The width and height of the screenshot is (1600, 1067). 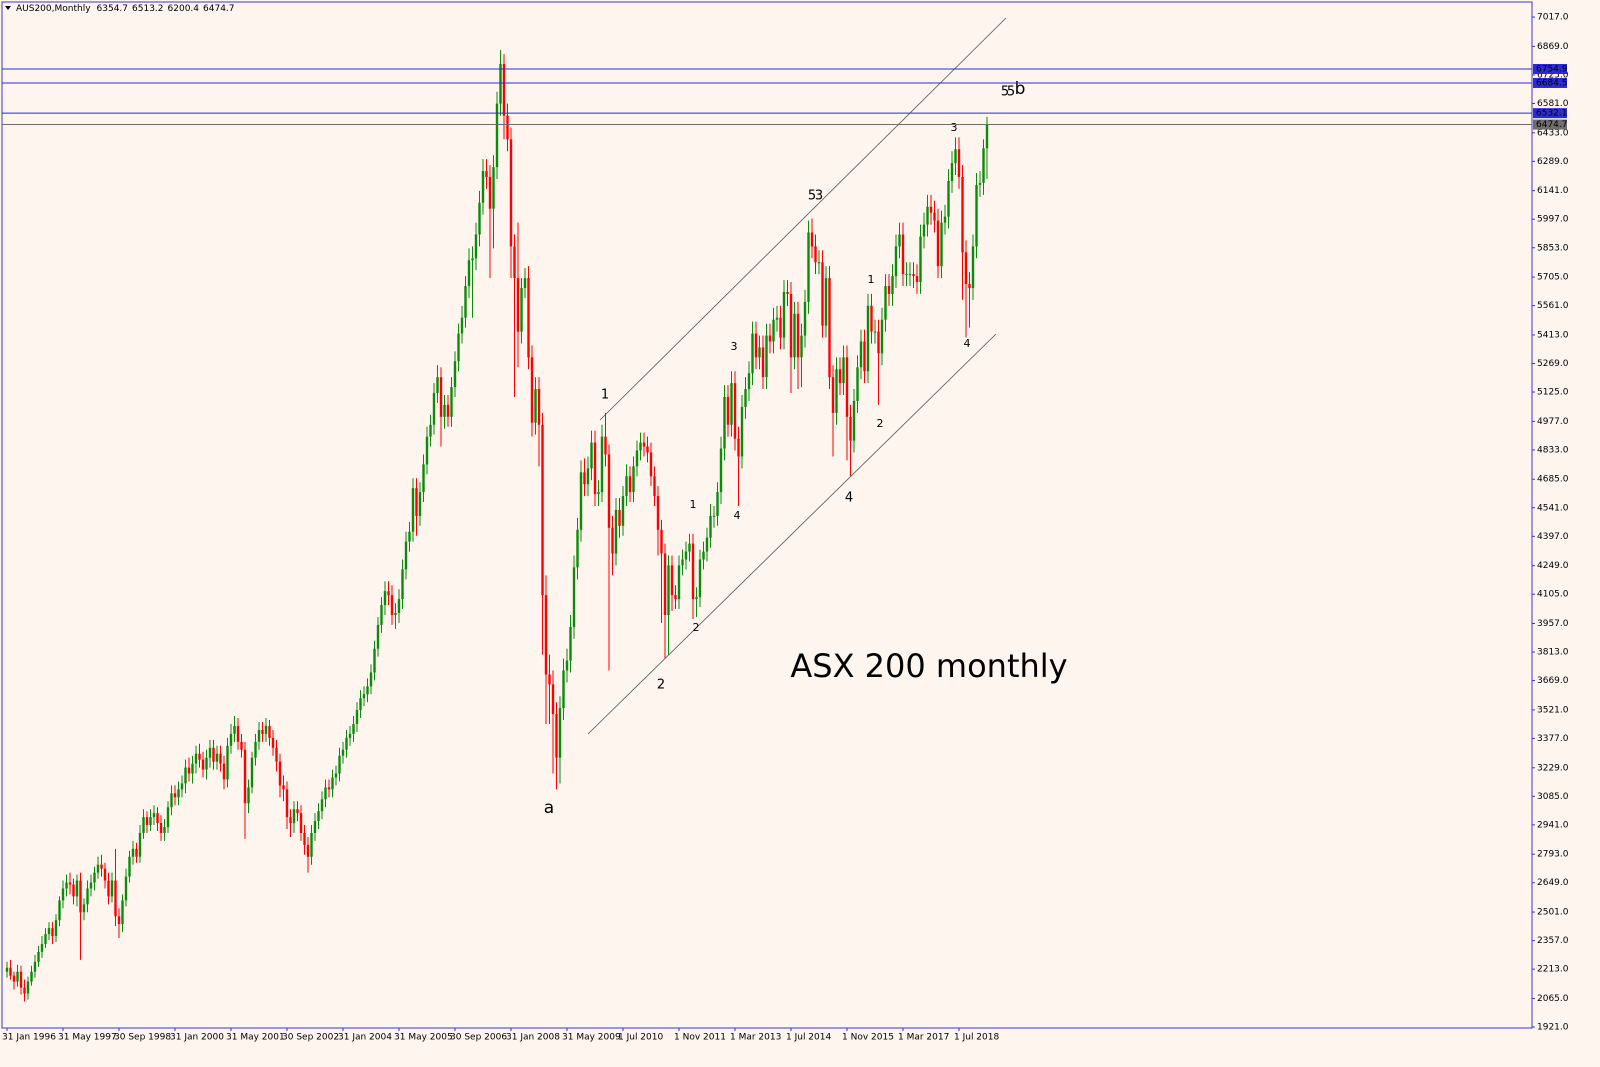 I want to click on x-tick-label: 31 May 1997, so click(x=87, y=1038).